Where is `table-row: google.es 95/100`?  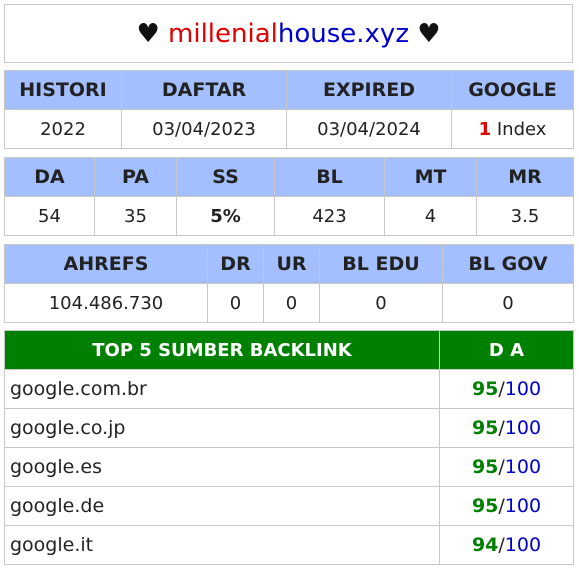 table-row: google.es 95/100 is located at coordinates (289, 467).